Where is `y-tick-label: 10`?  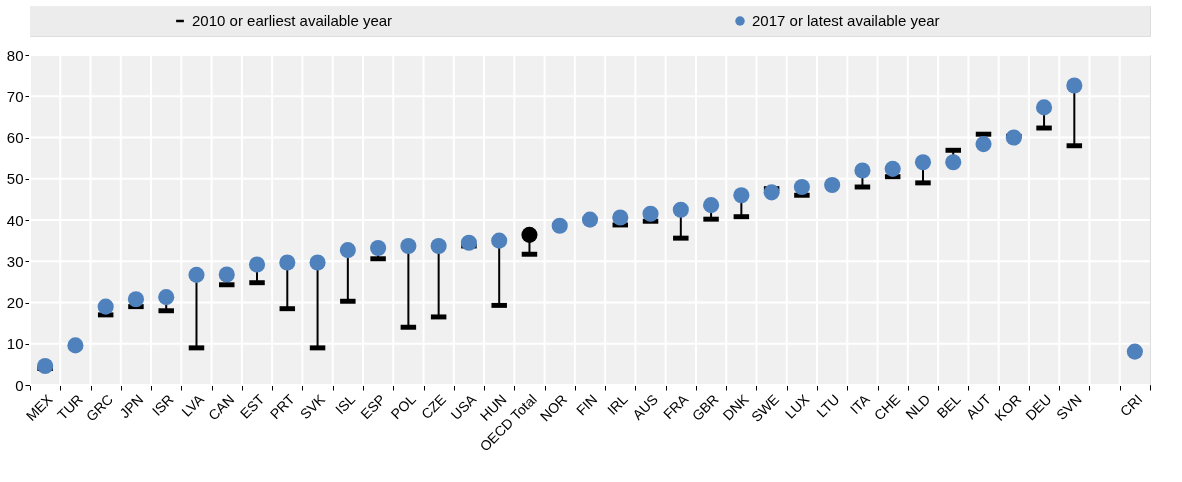 y-tick-label: 10 is located at coordinates (15, 344).